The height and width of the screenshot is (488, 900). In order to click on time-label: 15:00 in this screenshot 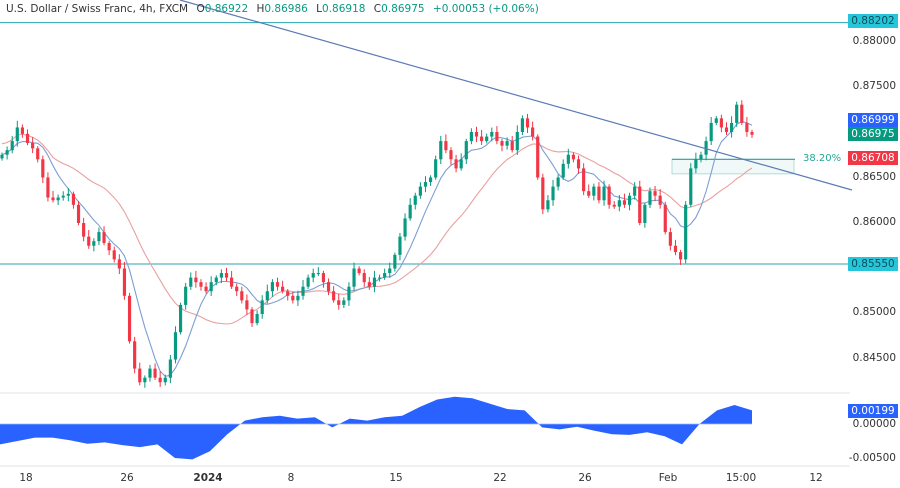, I will do `click(741, 478)`.